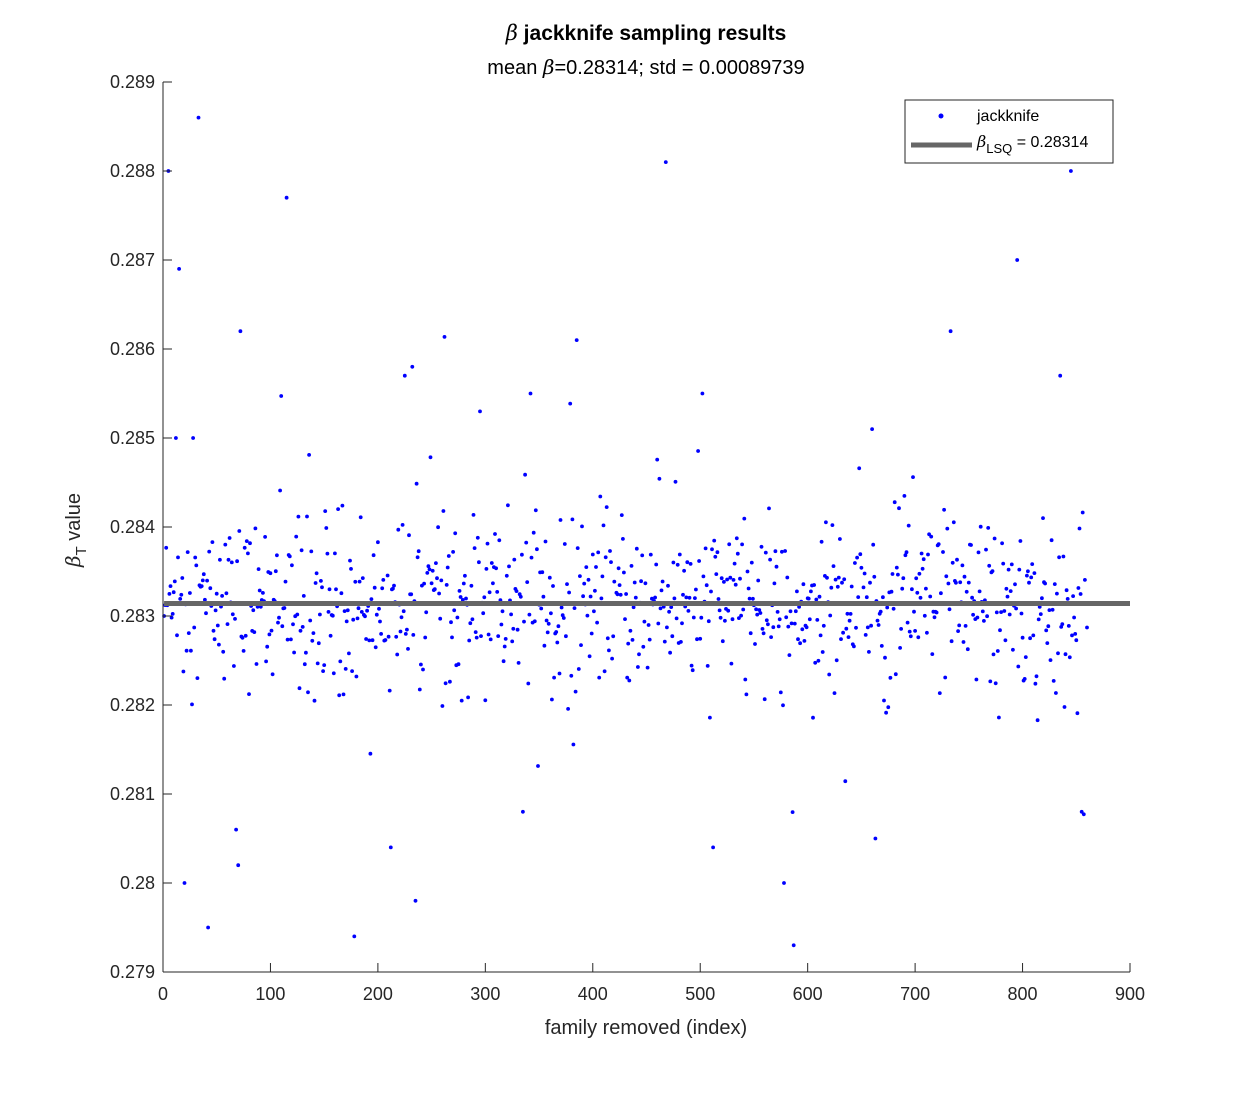  What do you see at coordinates (137, 883) in the screenshot?
I see `y-tick-label: 0.28` at bounding box center [137, 883].